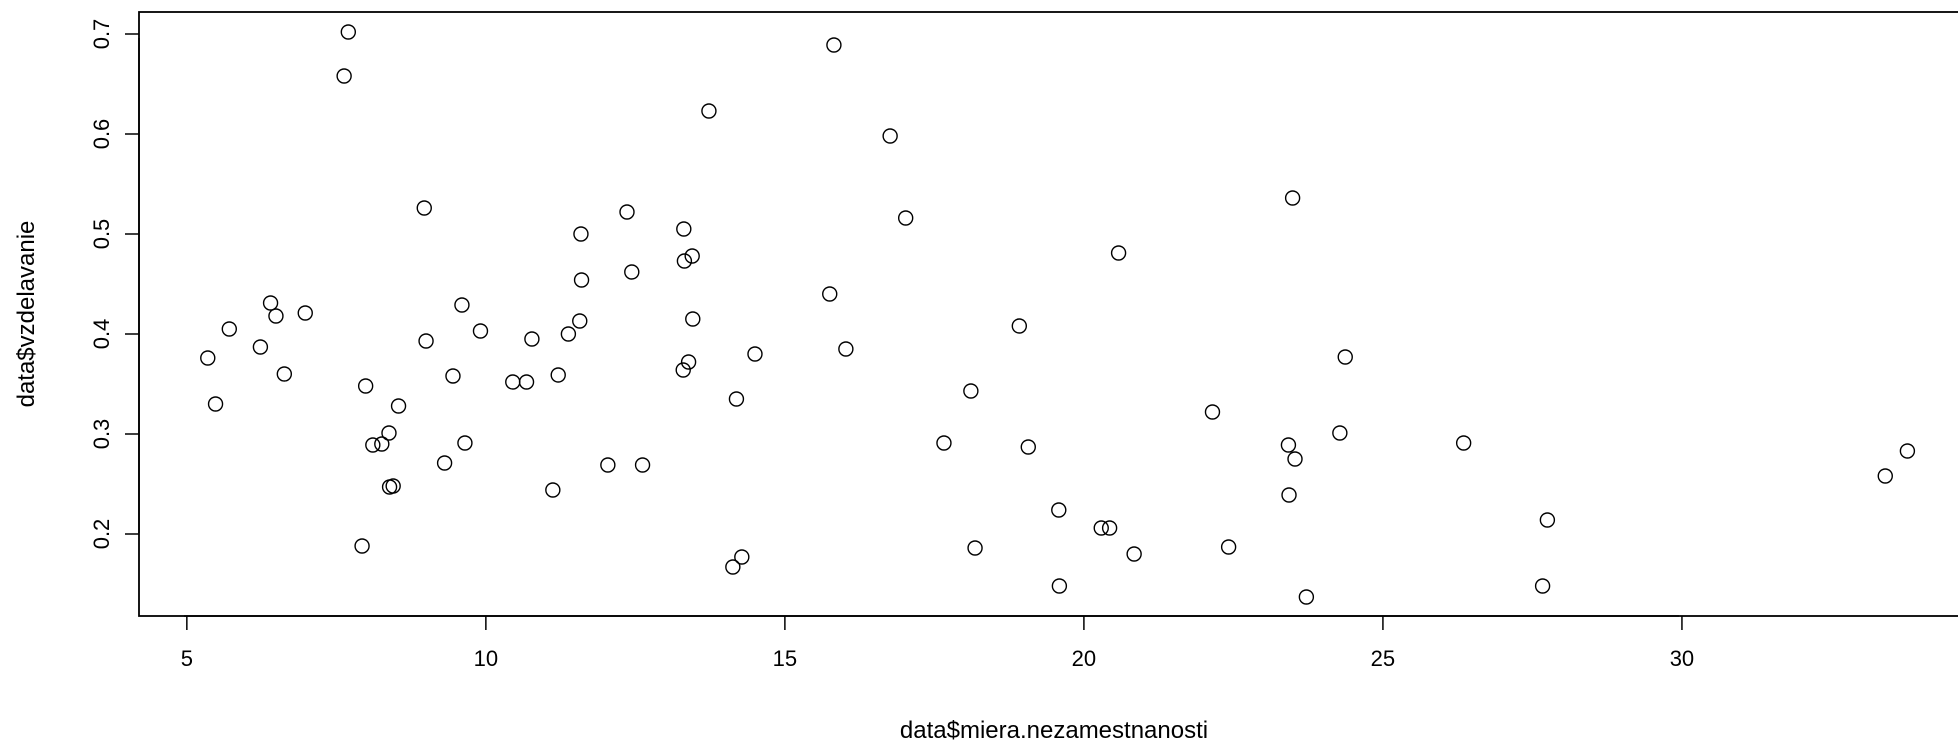  I want to click on x-tick-label: 10, so click(486, 658).